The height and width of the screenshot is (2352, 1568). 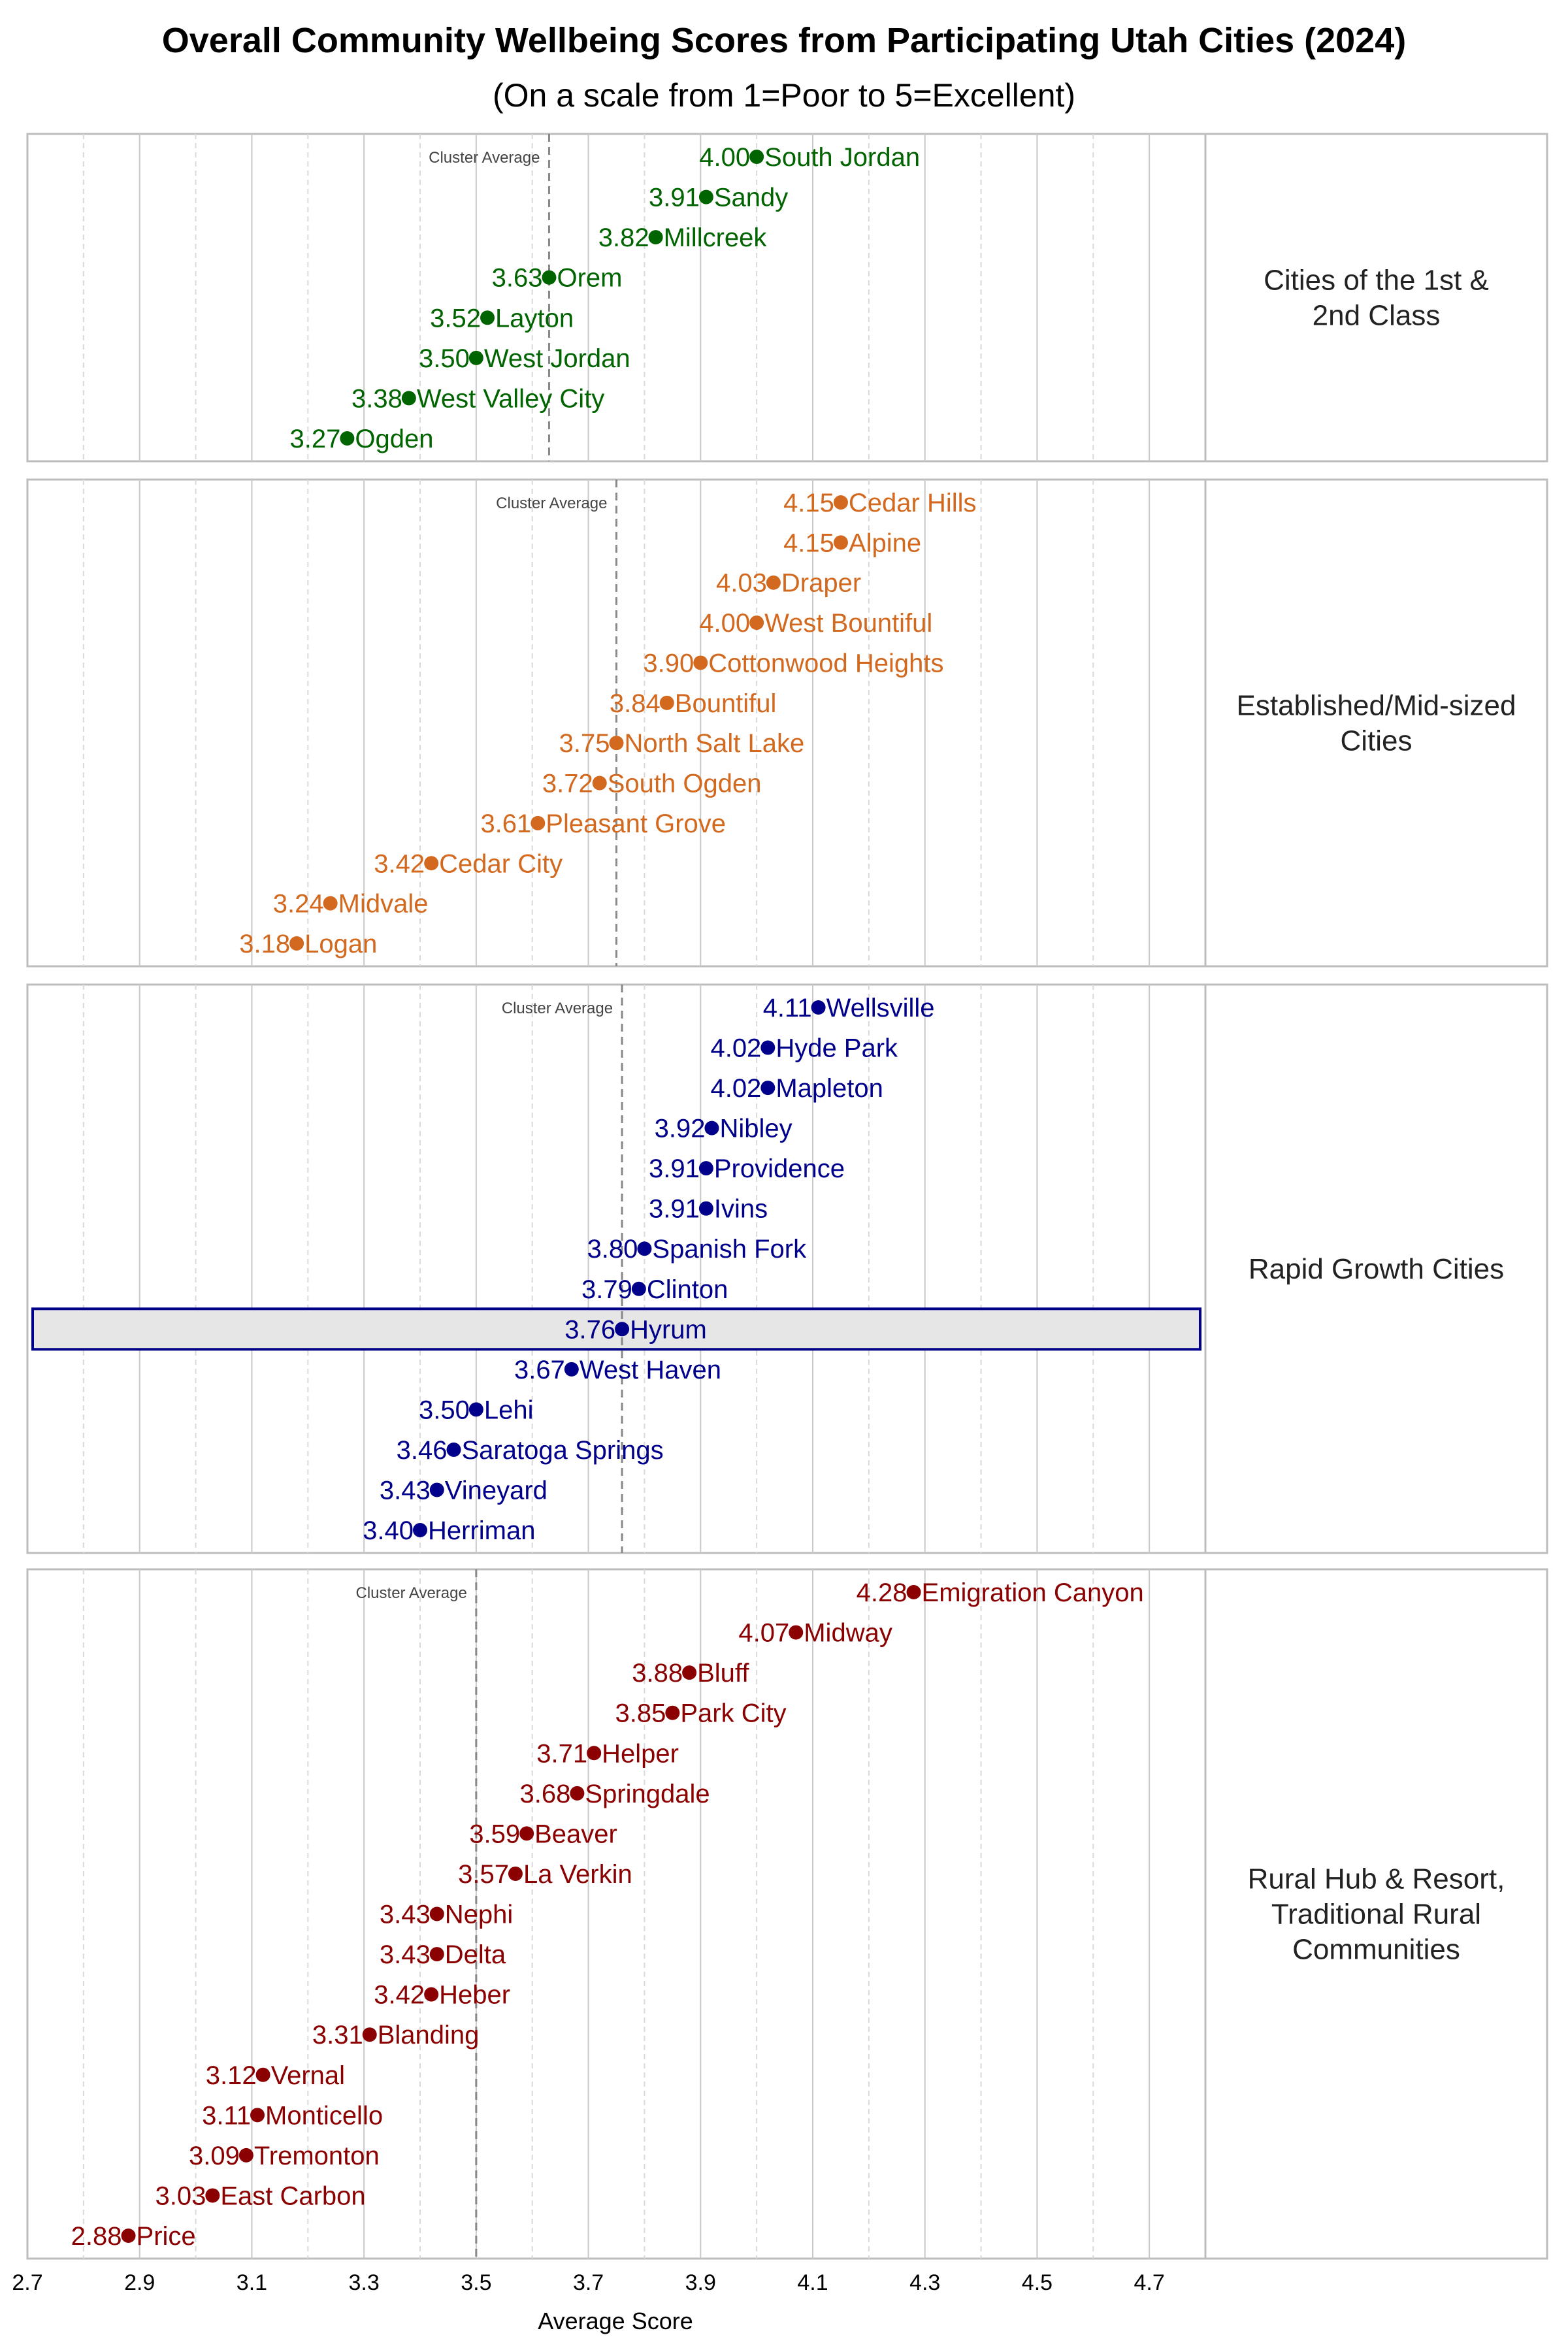 I want to click on city-label: Alpine, so click(x=885, y=543).